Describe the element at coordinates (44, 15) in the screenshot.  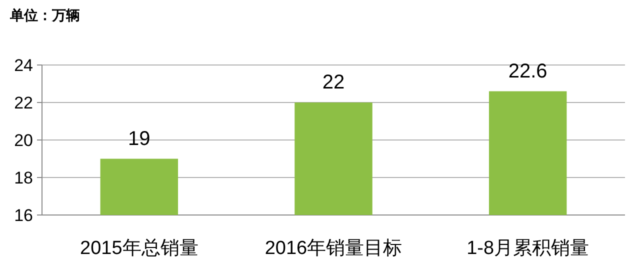
I see `chart-title: 单位：万辆` at that location.